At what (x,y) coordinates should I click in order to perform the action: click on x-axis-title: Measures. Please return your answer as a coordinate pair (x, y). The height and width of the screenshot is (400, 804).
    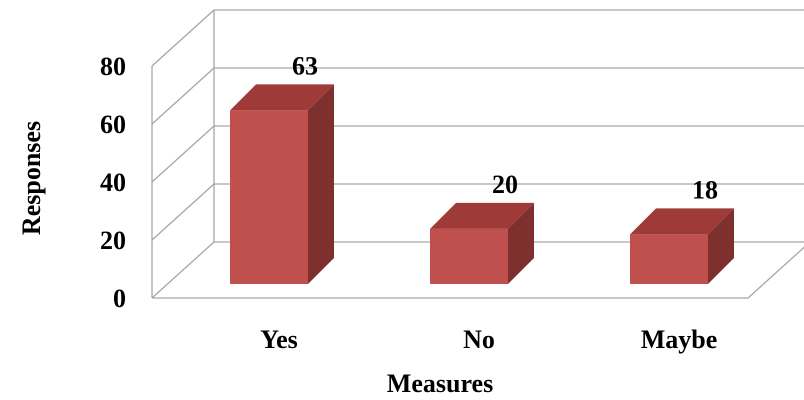
    Looking at the image, I should click on (440, 383).